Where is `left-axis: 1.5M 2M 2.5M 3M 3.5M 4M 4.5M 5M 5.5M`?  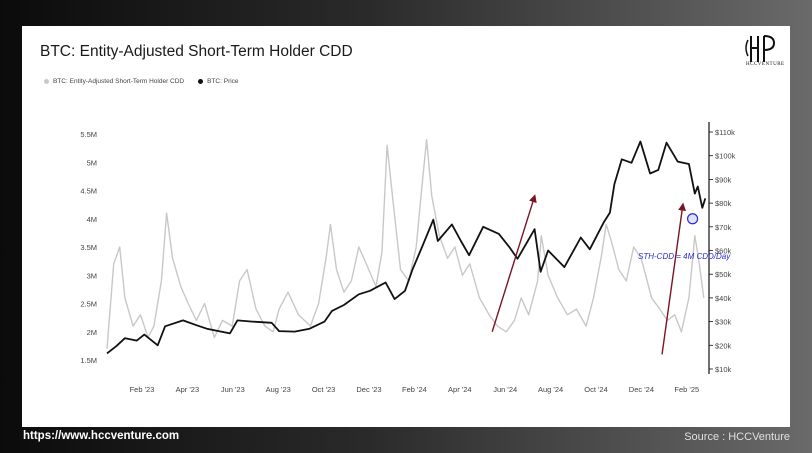
left-axis: 1.5M 2M 2.5M 3M 3.5M 4M 4.5M 5M 5.5M is located at coordinates (88, 247).